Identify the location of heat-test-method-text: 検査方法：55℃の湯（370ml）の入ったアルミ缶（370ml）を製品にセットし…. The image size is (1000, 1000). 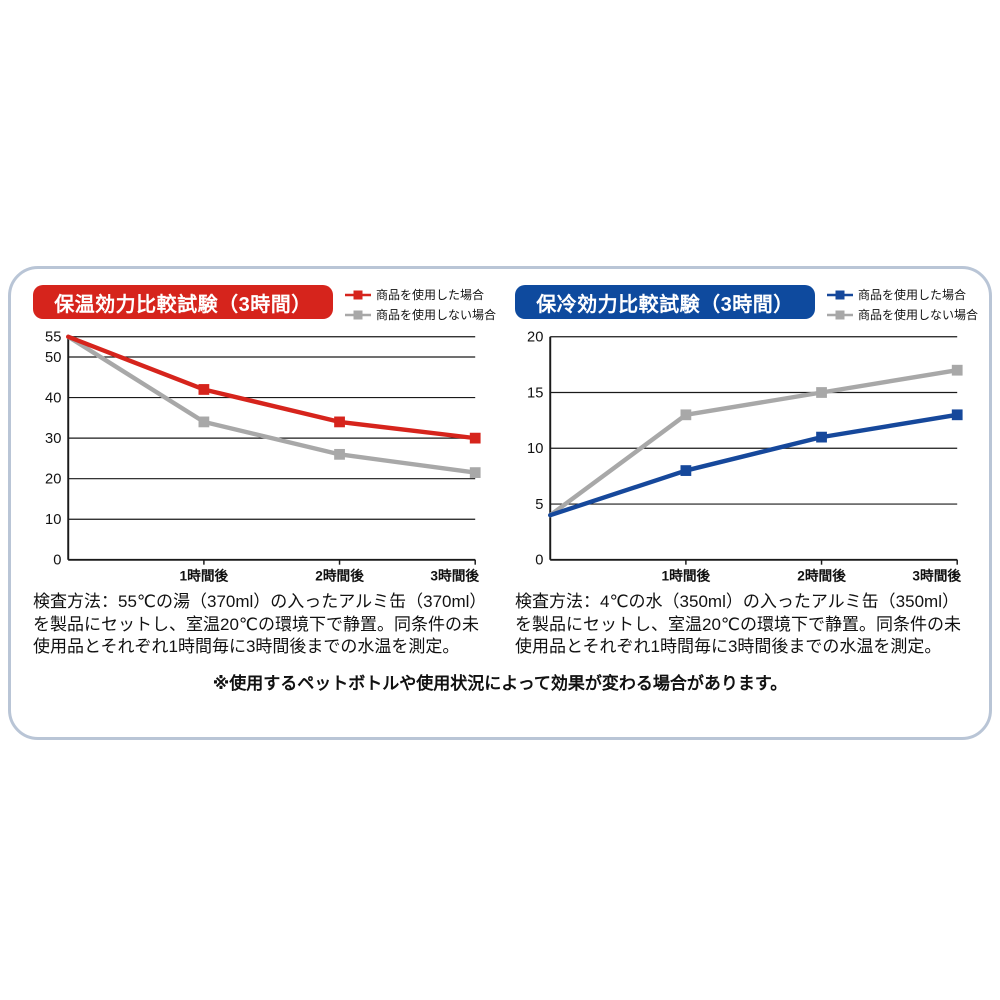
(256, 624).